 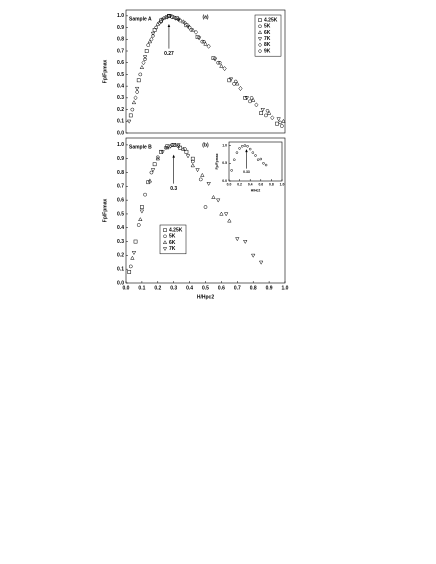 I want to click on x-axis-label: H/Hpc2, so click(x=205, y=297).